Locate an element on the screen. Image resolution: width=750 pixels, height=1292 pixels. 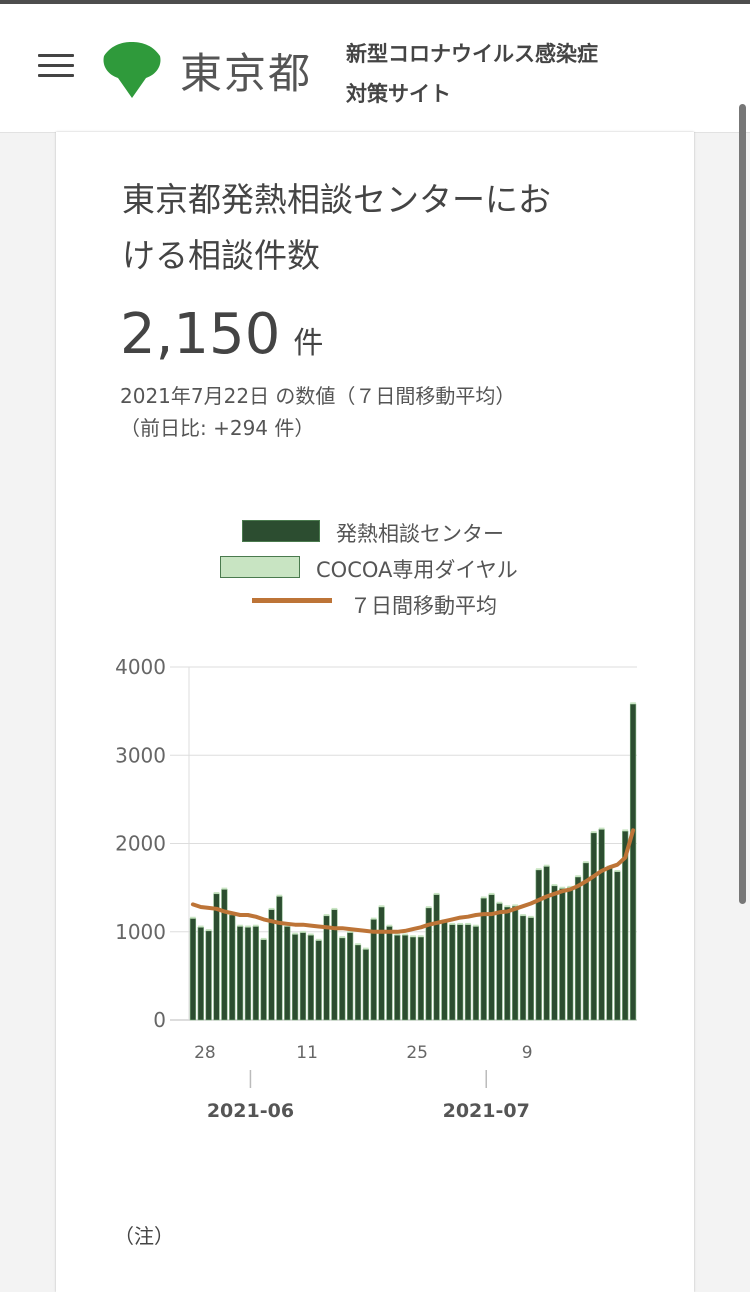
legend-label-moving-average: ７日間移動平均 is located at coordinates (423, 606).